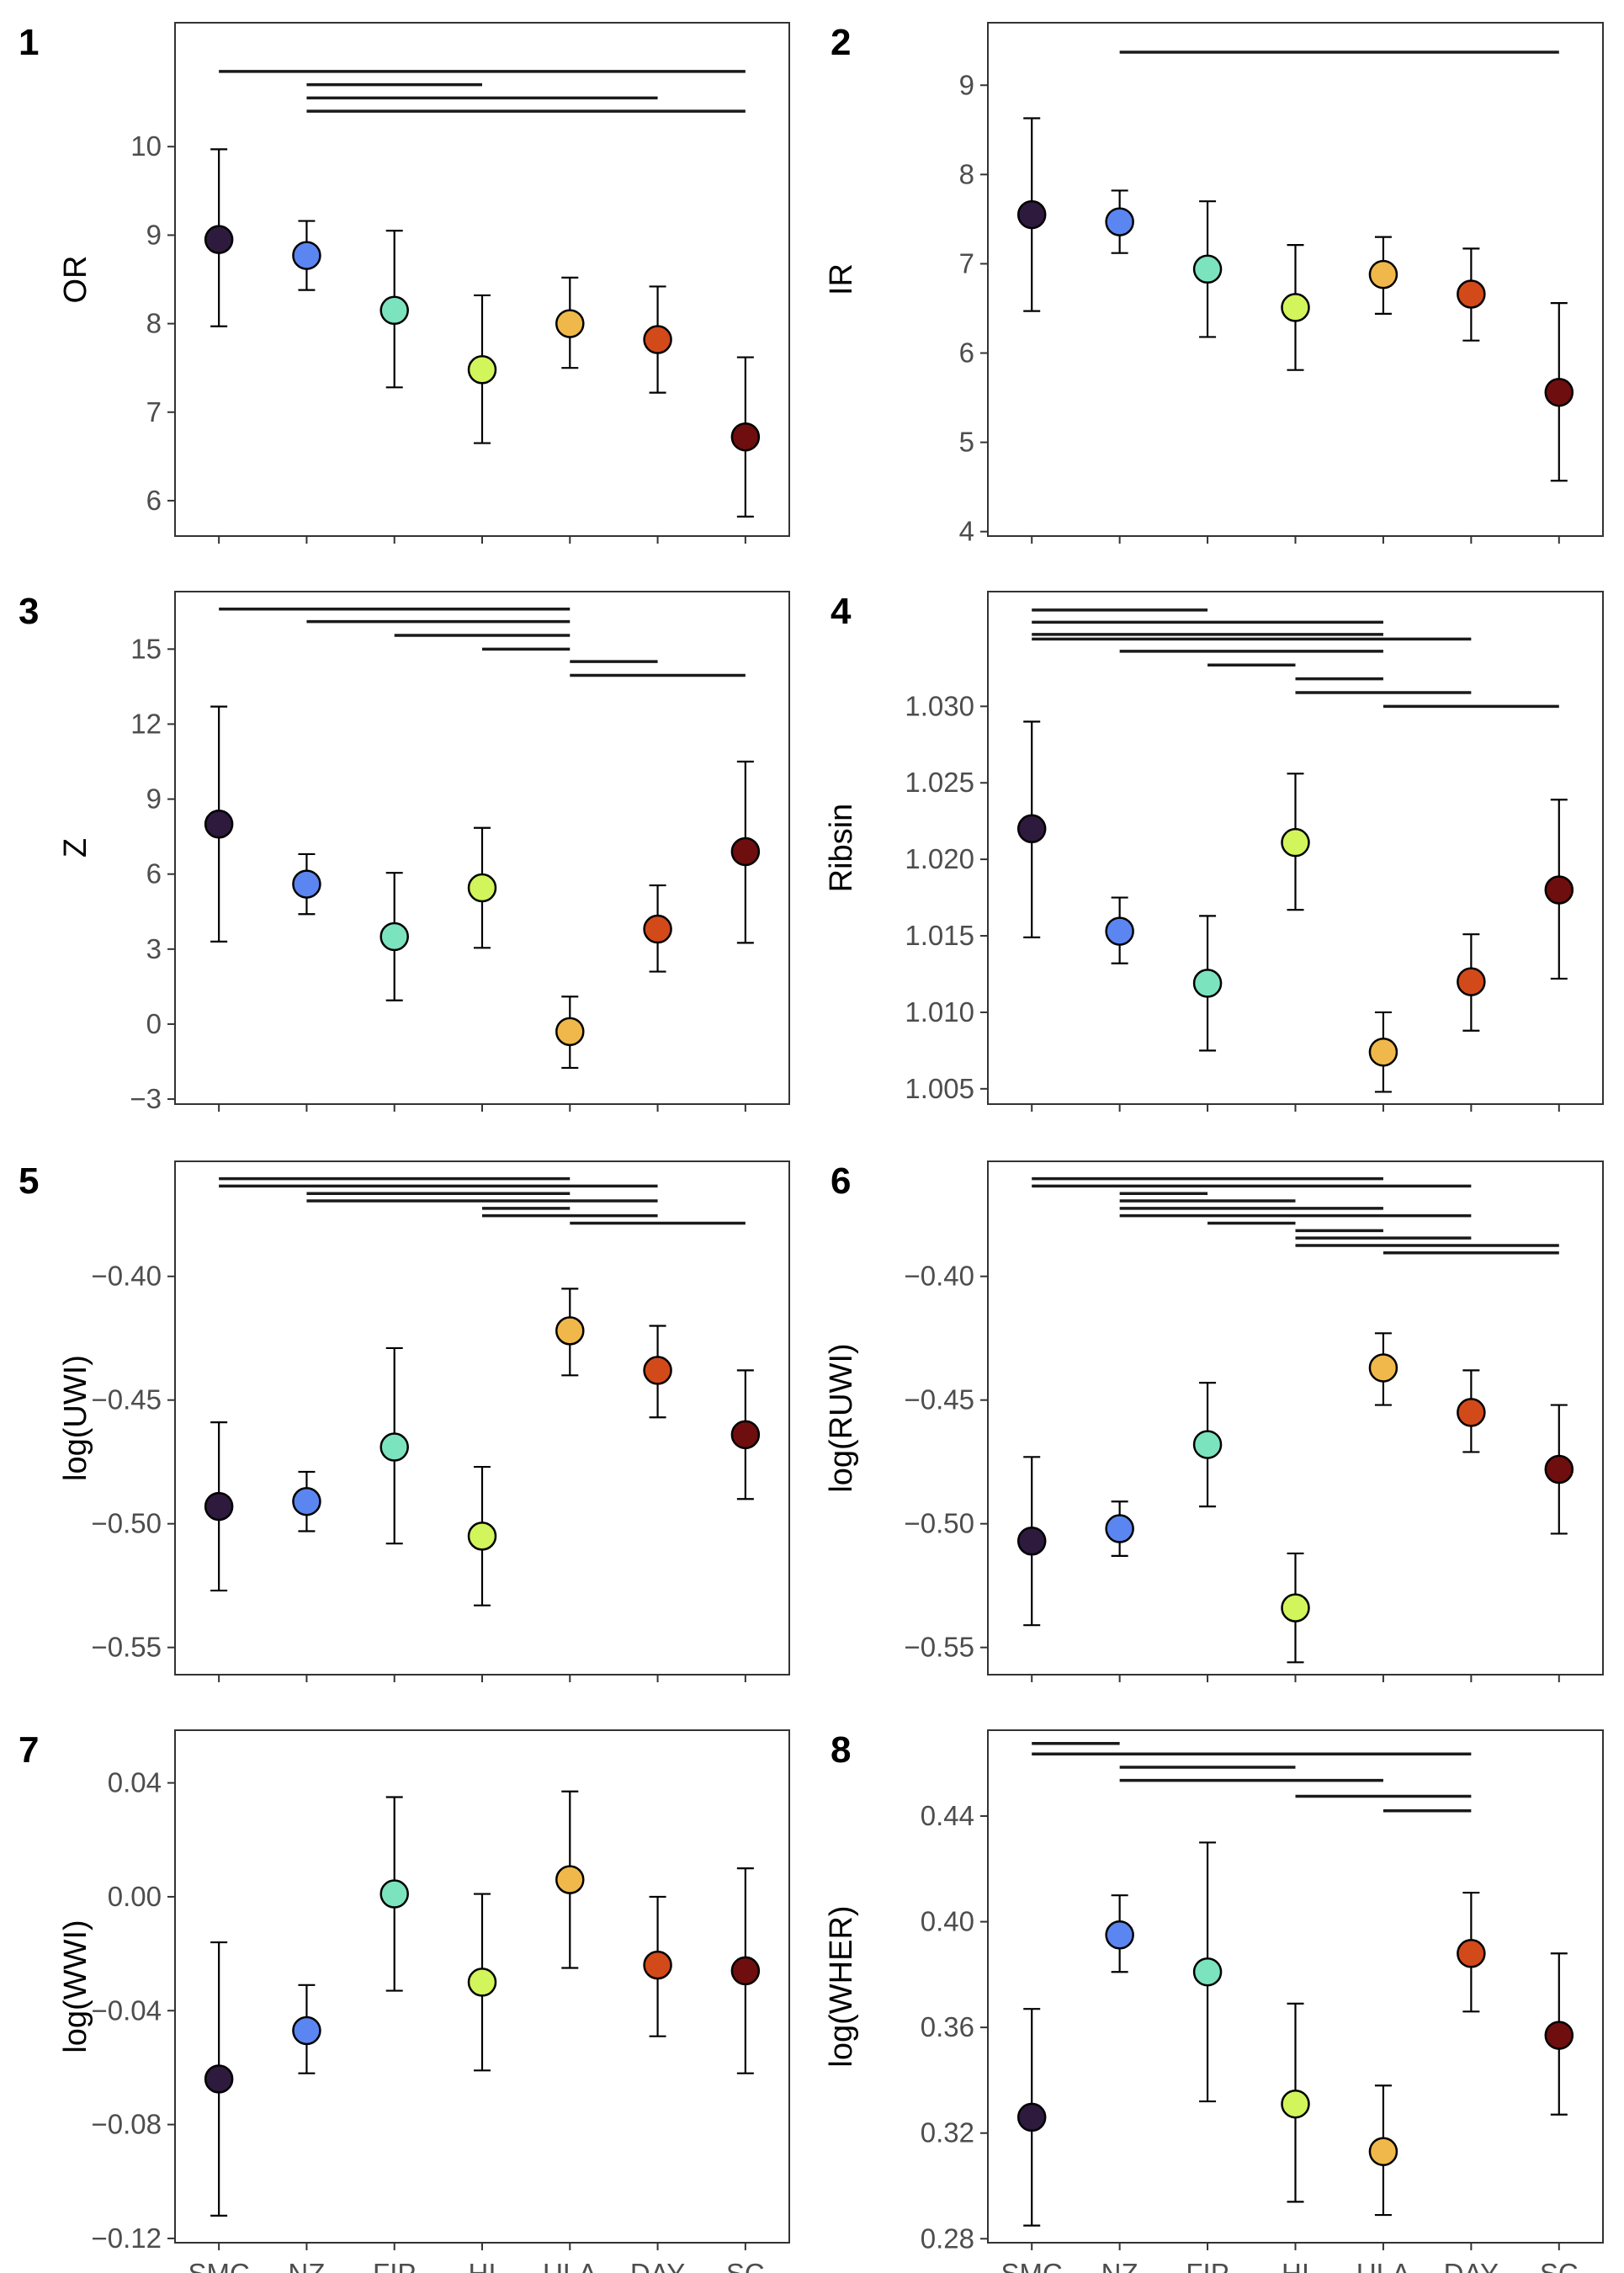  What do you see at coordinates (947, 1815) in the screenshot?
I see `y-tick-label: 0.44` at bounding box center [947, 1815].